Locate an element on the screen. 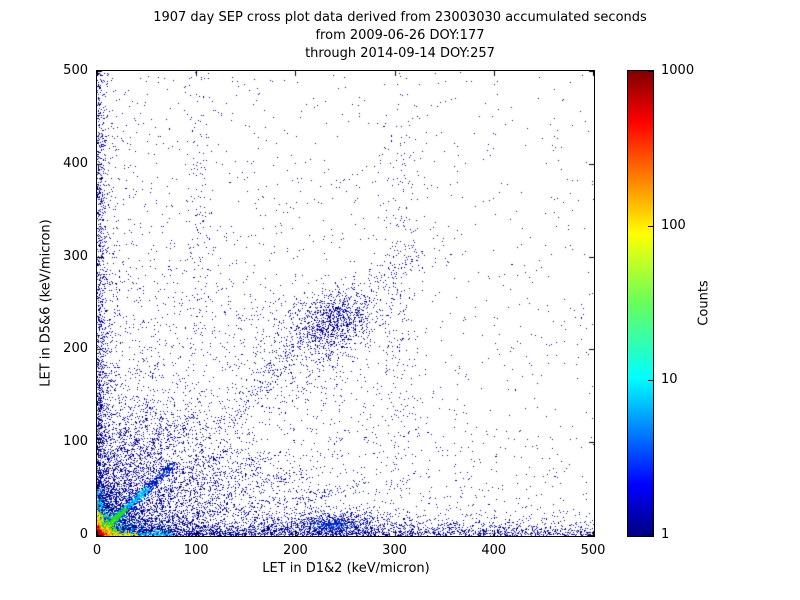 The height and width of the screenshot is (600, 800). x-tick-label: 0 is located at coordinates (97, 550).